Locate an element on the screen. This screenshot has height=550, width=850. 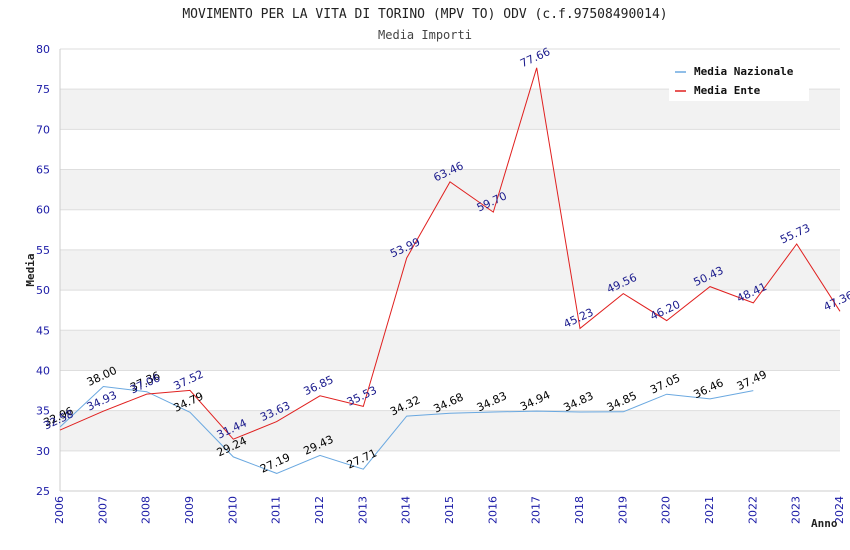
legend-box is located at coordinates (739, 79).